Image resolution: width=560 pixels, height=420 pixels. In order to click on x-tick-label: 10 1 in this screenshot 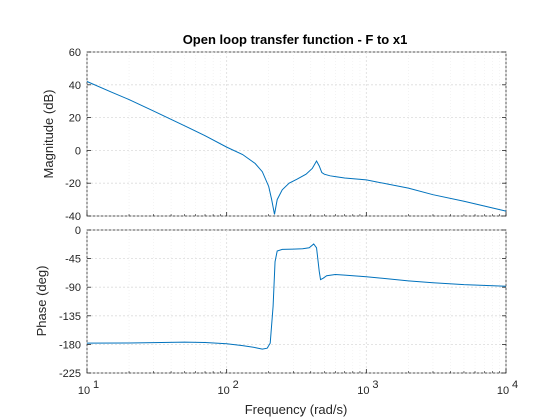, I will do `click(88, 388)`.